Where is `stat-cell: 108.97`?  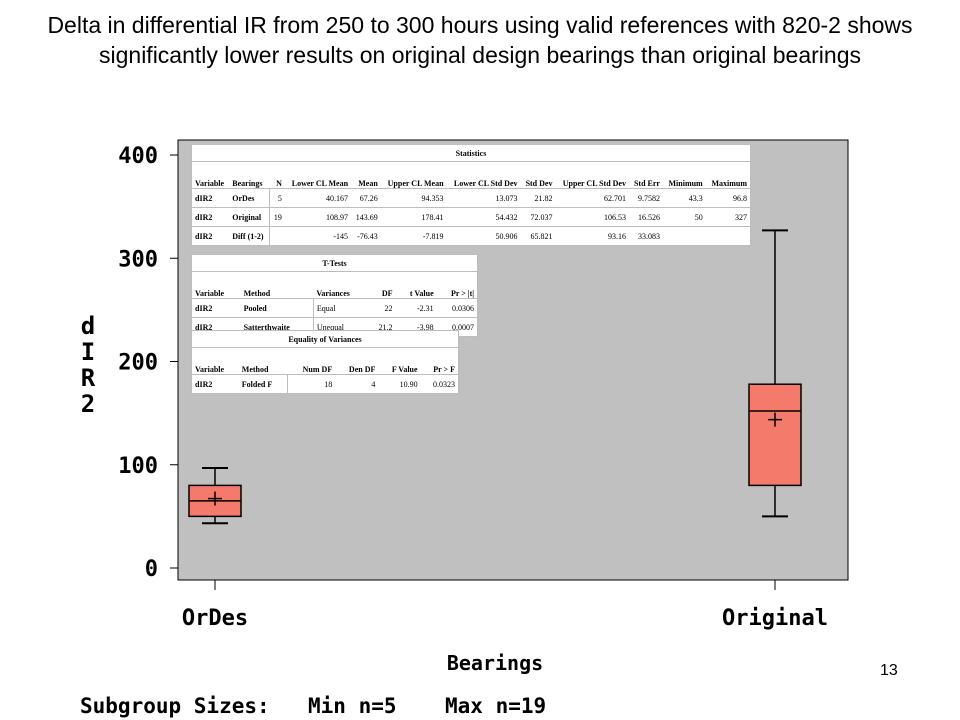
stat-cell: 108.97 is located at coordinates (318, 217).